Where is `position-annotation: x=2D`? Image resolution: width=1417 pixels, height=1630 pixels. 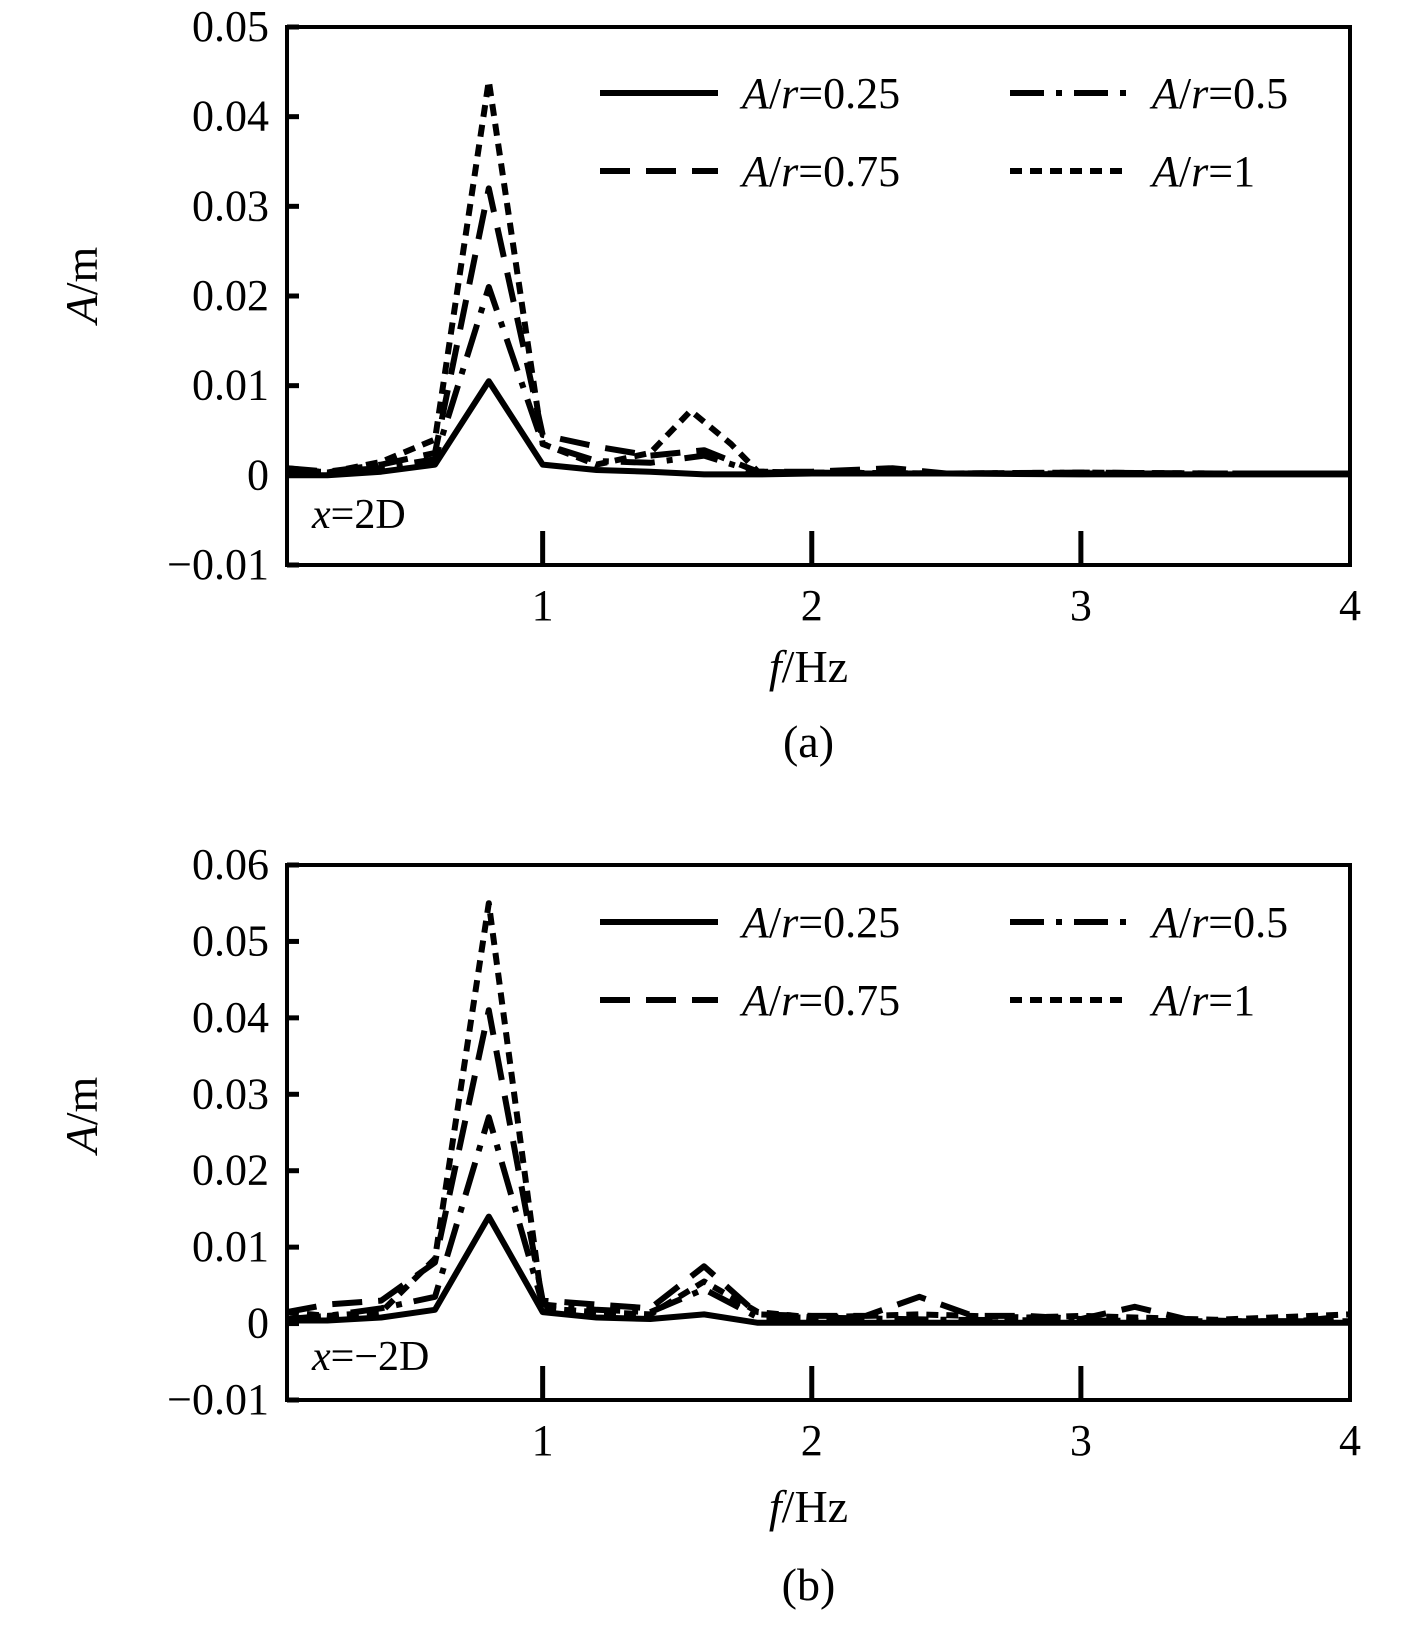
position-annotation: x=2D is located at coordinates (358, 515).